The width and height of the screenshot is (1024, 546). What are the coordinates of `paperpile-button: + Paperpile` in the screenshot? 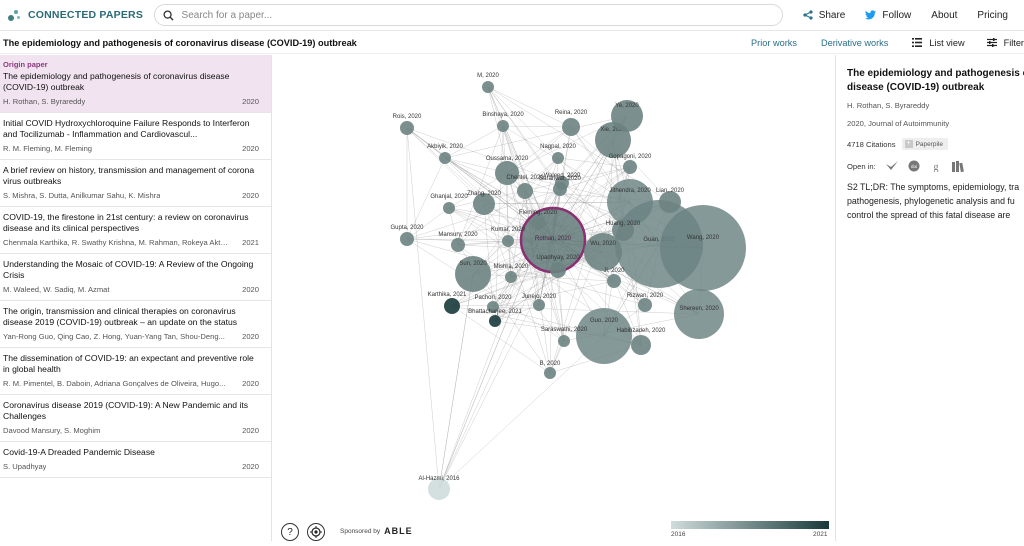 It's located at (925, 144).